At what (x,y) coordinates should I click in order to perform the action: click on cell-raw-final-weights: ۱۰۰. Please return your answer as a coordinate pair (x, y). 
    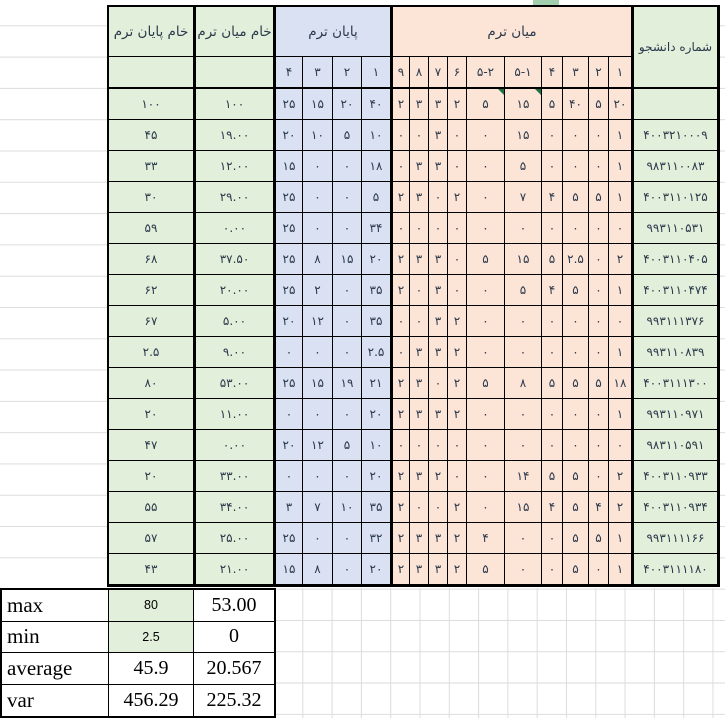
    Looking at the image, I should click on (151, 104).